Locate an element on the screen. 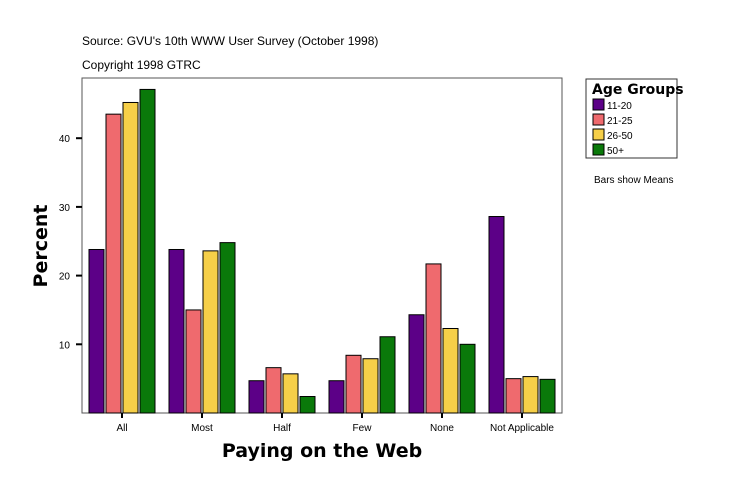  x-tick-label: Half is located at coordinates (282, 428).